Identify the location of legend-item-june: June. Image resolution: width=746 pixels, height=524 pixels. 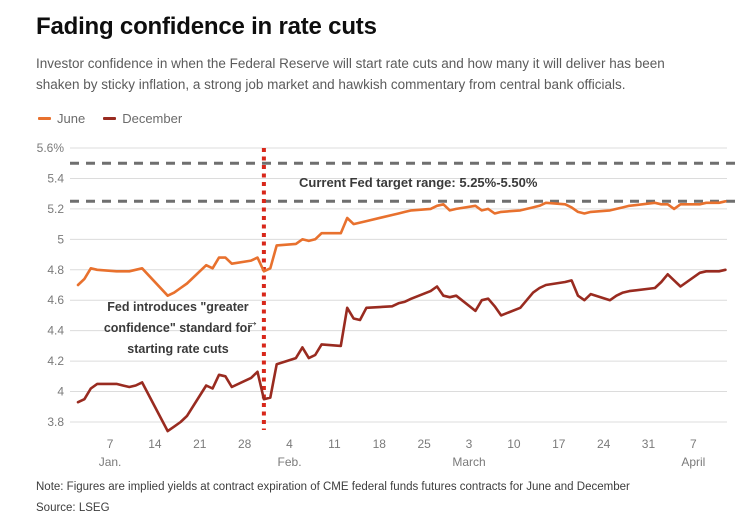
(61, 118).